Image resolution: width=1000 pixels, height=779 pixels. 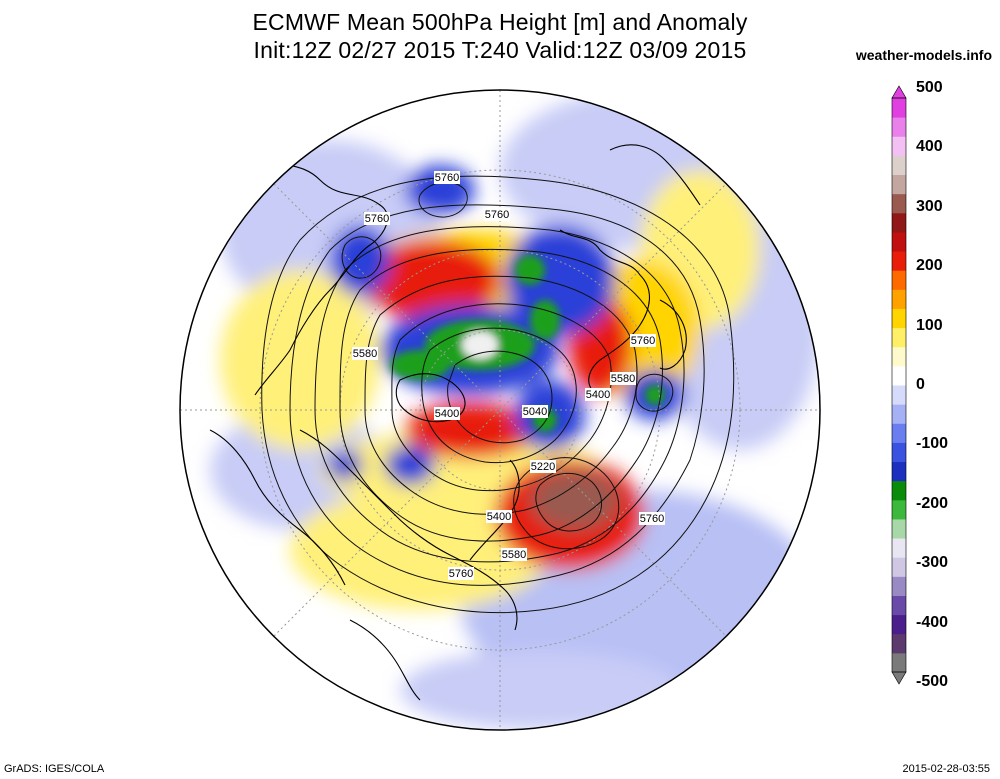 What do you see at coordinates (929, 325) in the screenshot?
I see `colorbar-tick-label: 100` at bounding box center [929, 325].